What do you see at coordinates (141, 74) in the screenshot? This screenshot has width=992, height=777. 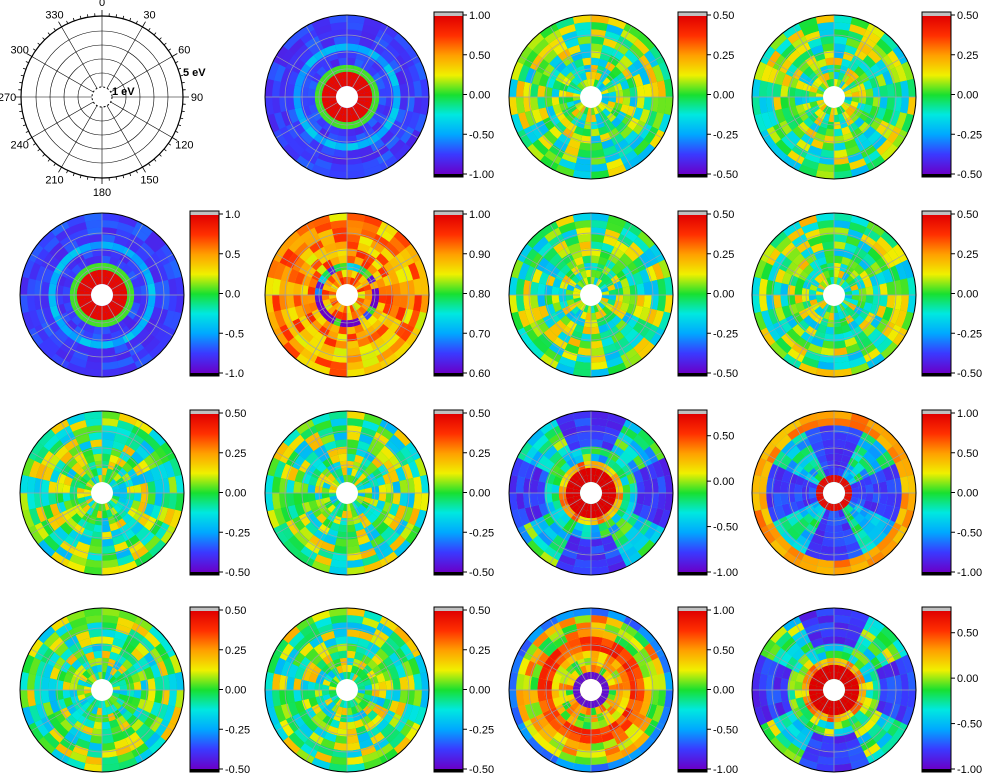 I see `ref-grid-spoke` at bounding box center [141, 74].